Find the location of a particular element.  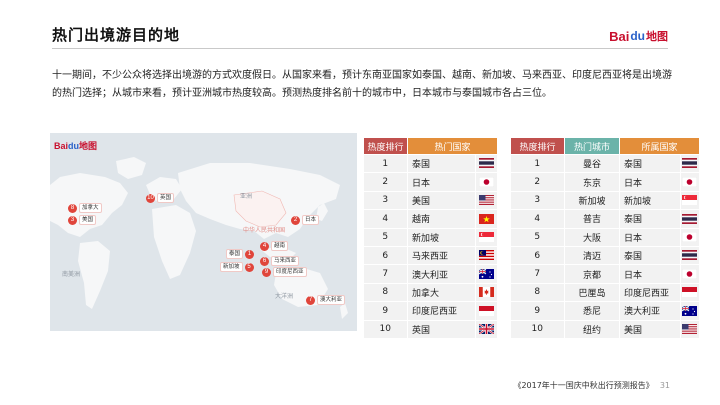

baidu-map-logo: Bai du 地图 is located at coordinates (638, 36).